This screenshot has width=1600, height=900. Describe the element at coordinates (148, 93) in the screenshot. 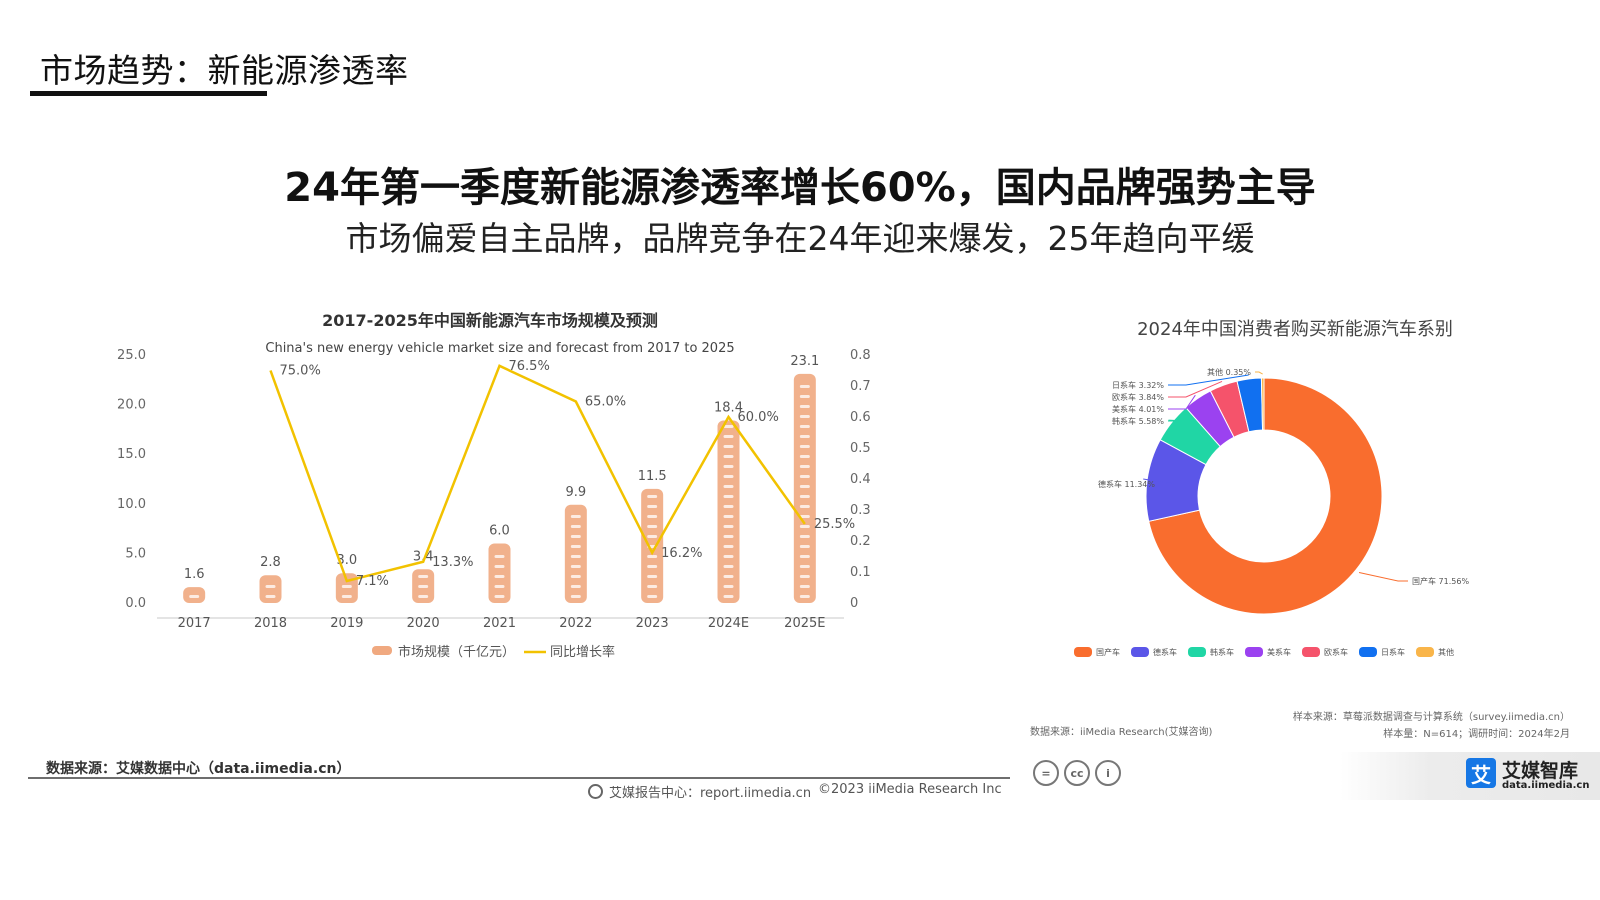

I see `section-underline` at that location.